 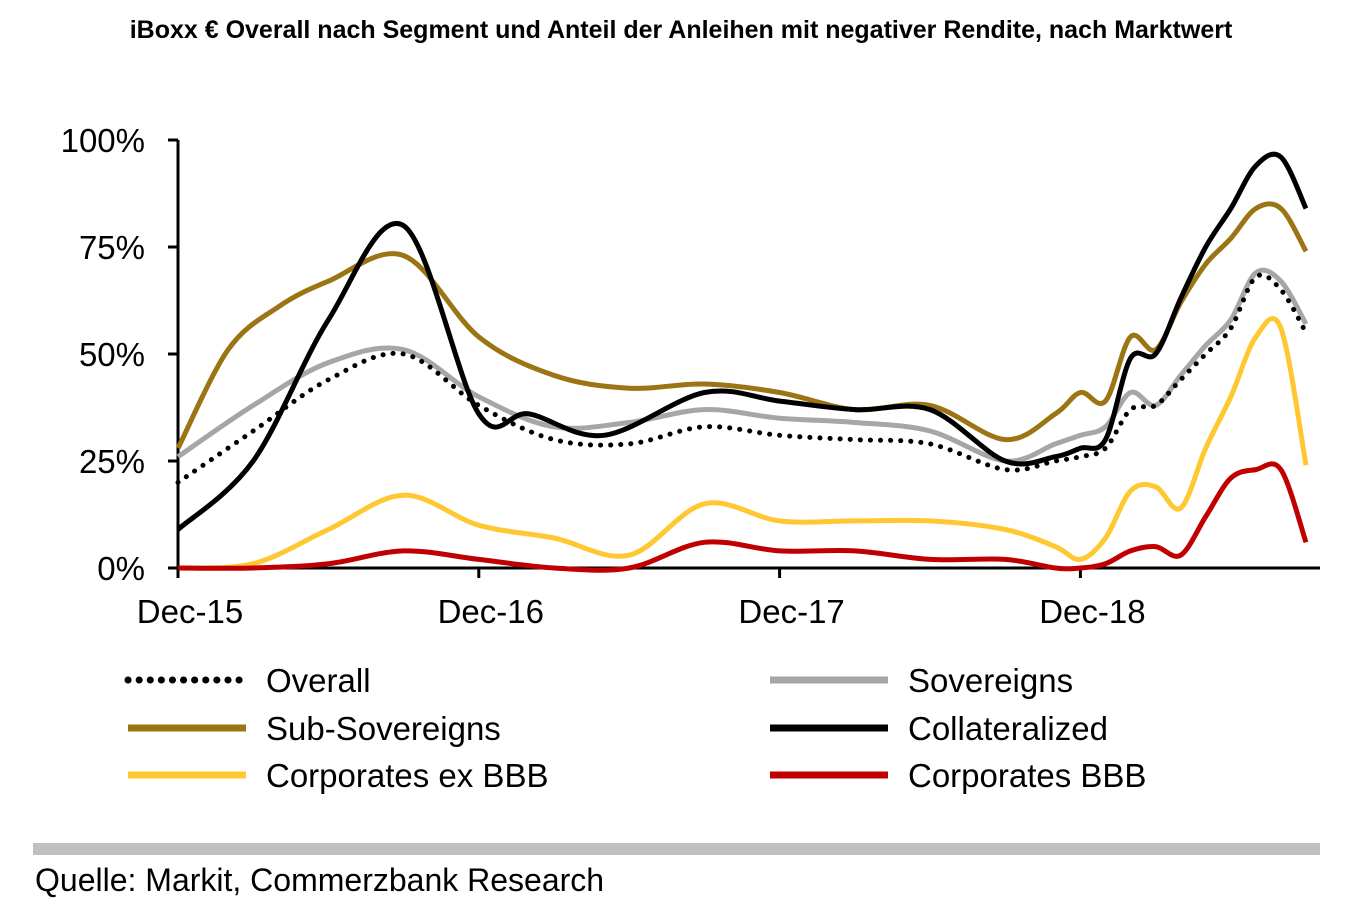 I want to click on y-tick-label: 50%, so click(x=112, y=354).